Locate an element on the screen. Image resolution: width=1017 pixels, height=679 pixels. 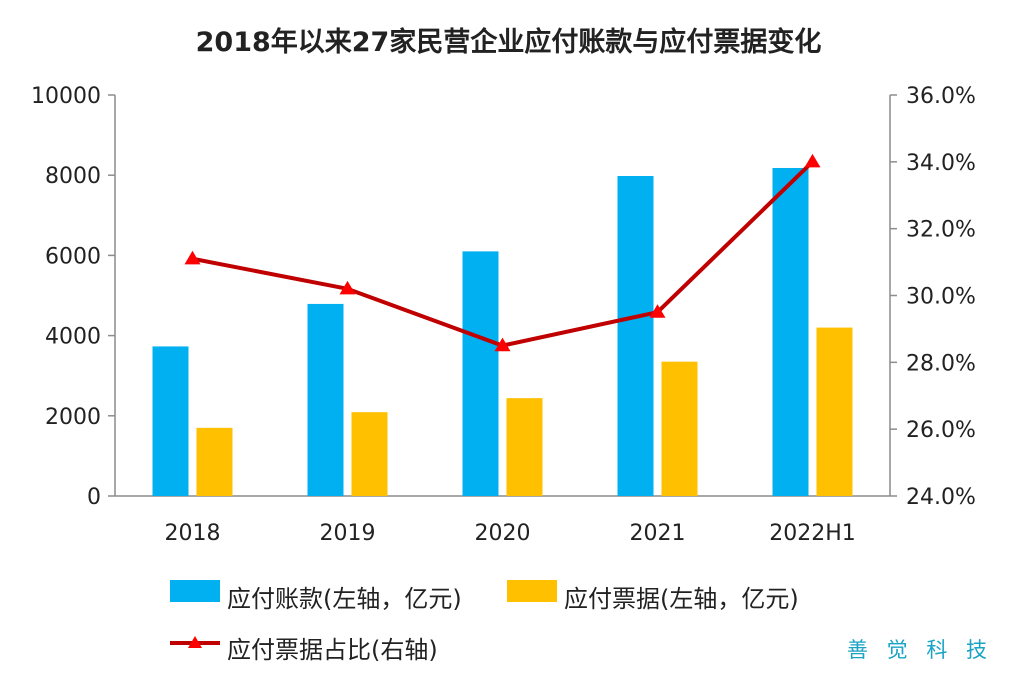
x-axis-tick-label: 2022H1 is located at coordinates (812, 533).